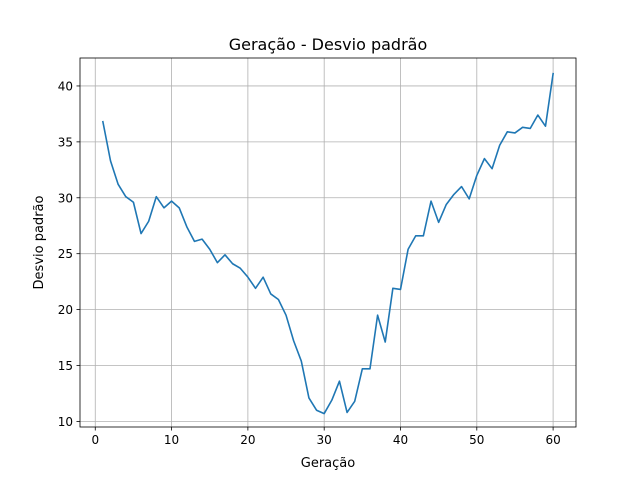 This screenshot has width=640, height=480. Describe the element at coordinates (65, 254) in the screenshot. I see `y-tick-label: 25` at that location.